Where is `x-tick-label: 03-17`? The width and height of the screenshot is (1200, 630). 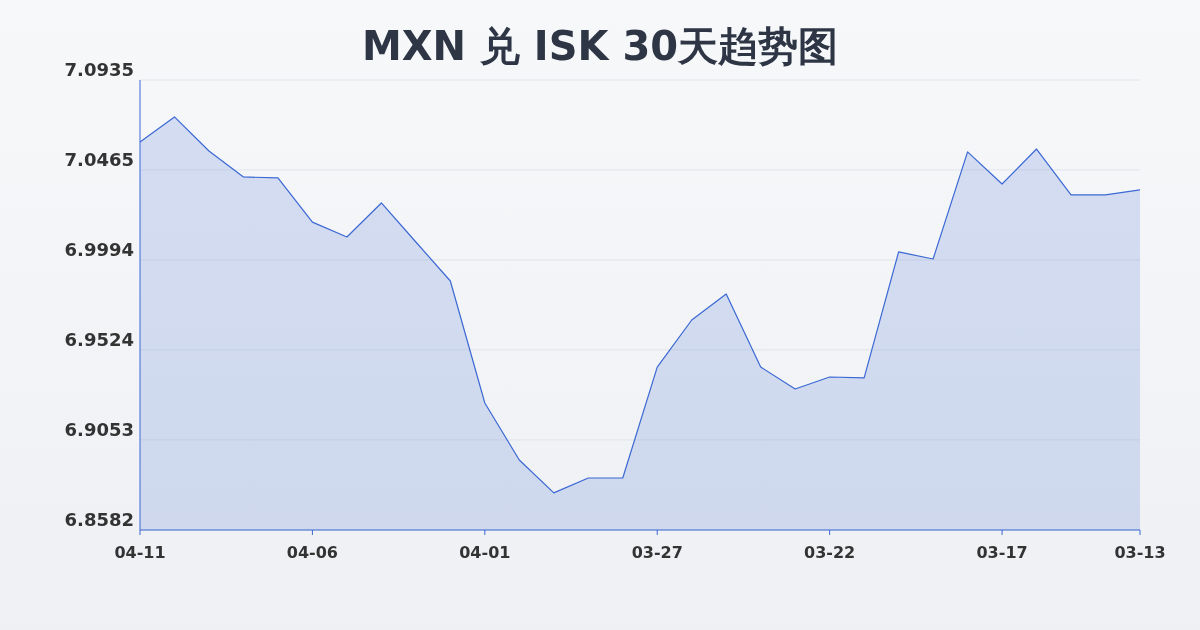
x-tick-label: 03-17 is located at coordinates (1002, 552).